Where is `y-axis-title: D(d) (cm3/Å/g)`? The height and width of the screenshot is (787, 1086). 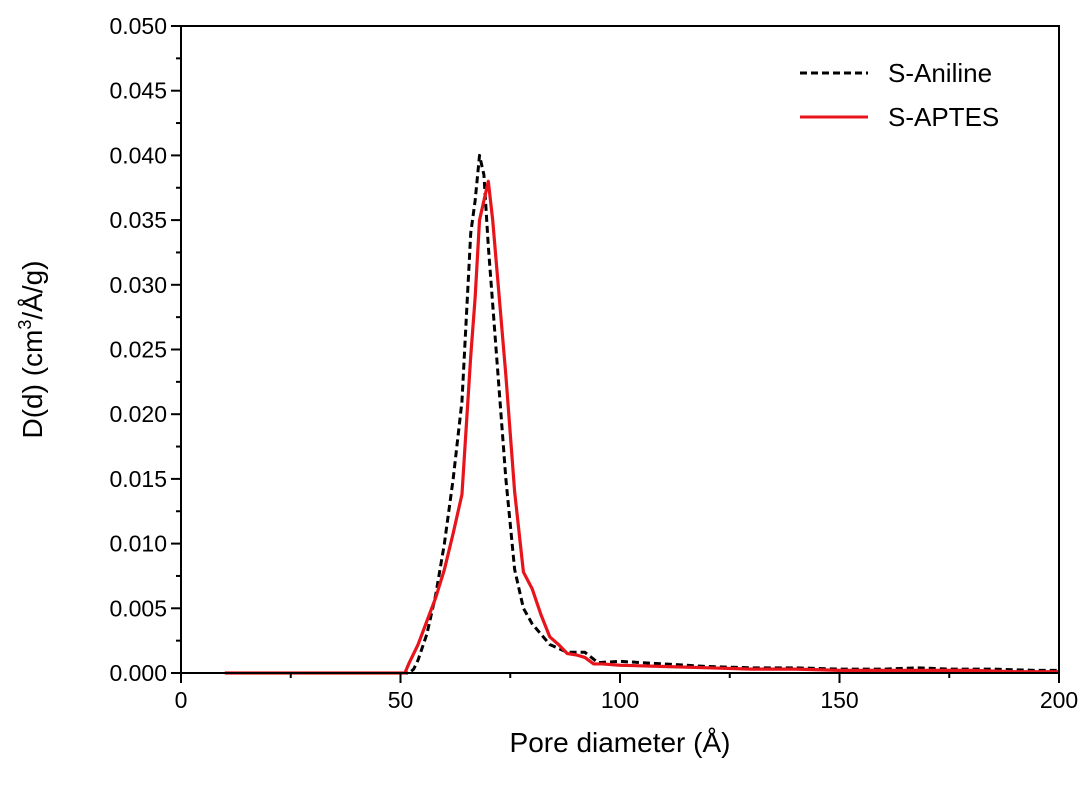
y-axis-title: D(d) (cm3/Å/g) is located at coordinates (31, 349).